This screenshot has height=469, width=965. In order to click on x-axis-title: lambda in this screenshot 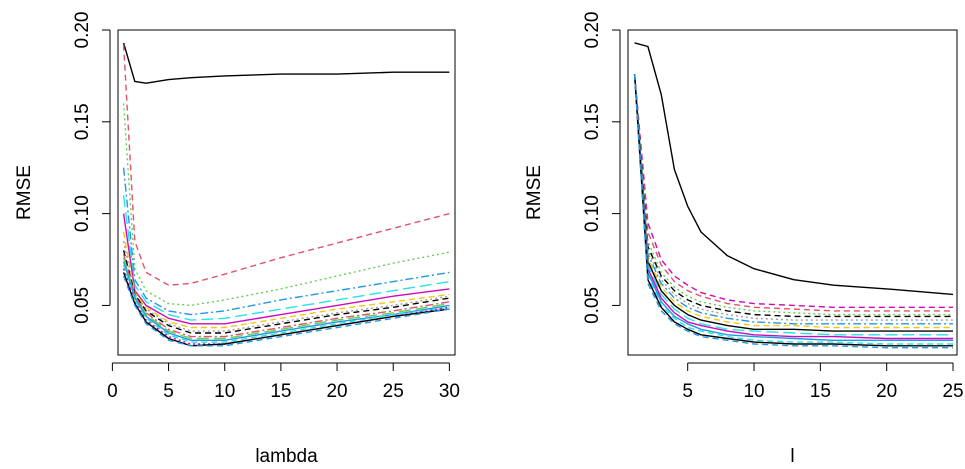, I will do `click(286, 456)`.